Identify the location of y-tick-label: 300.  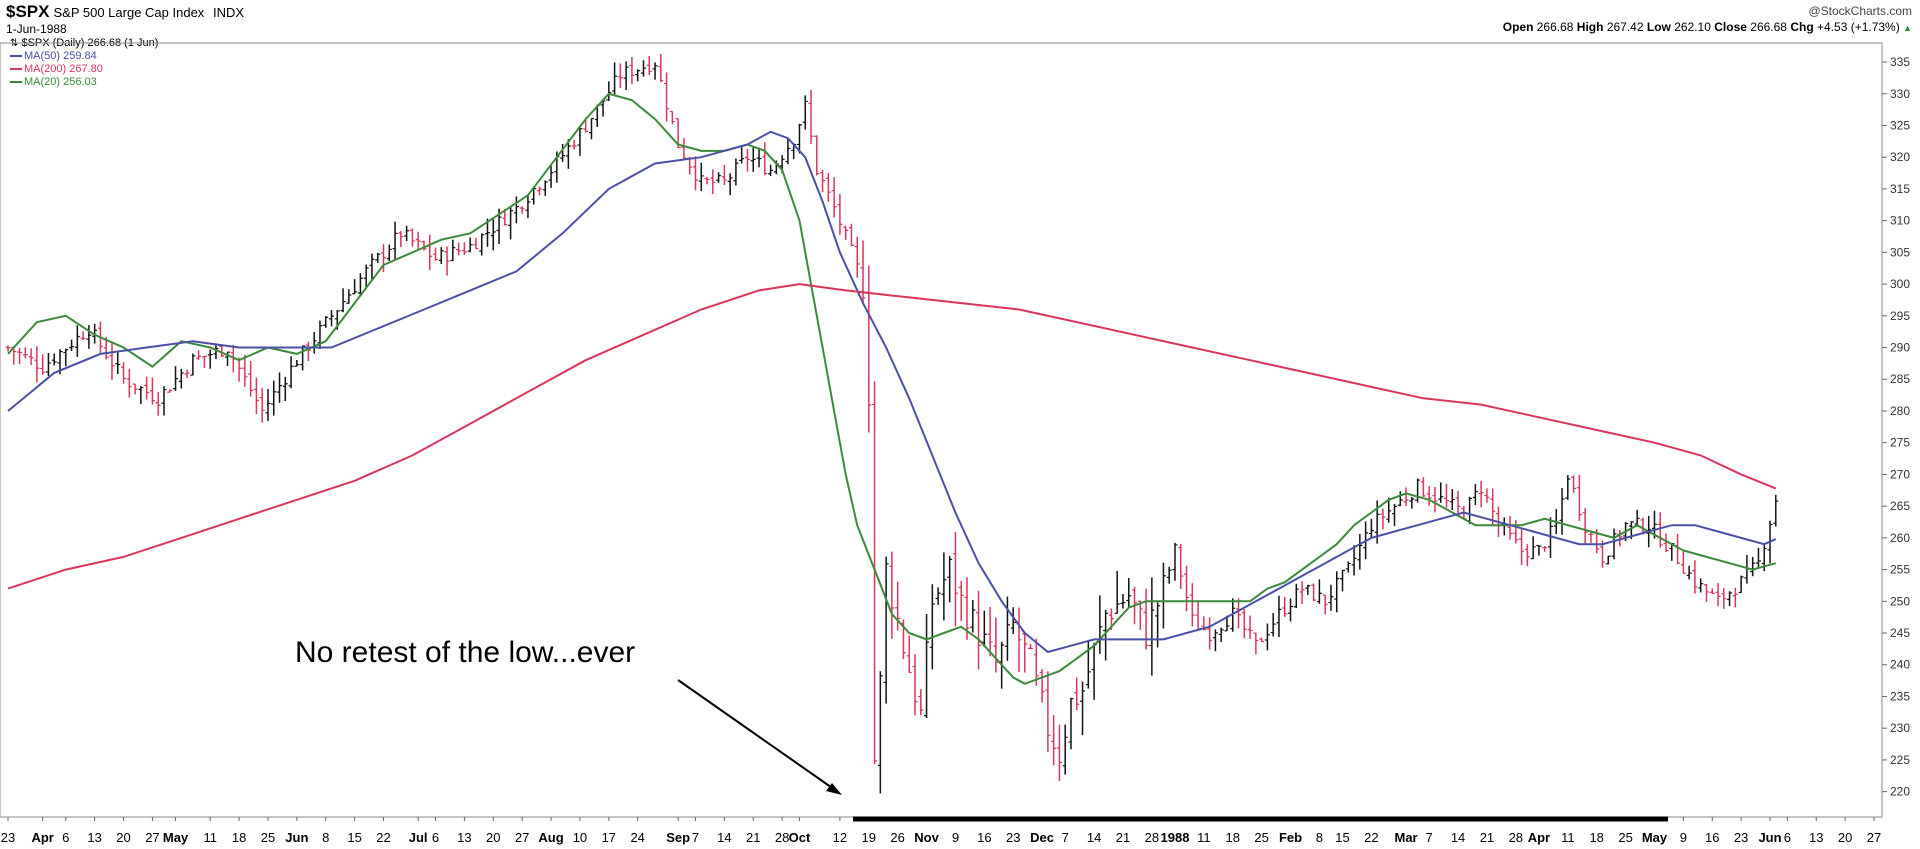
(1900, 284).